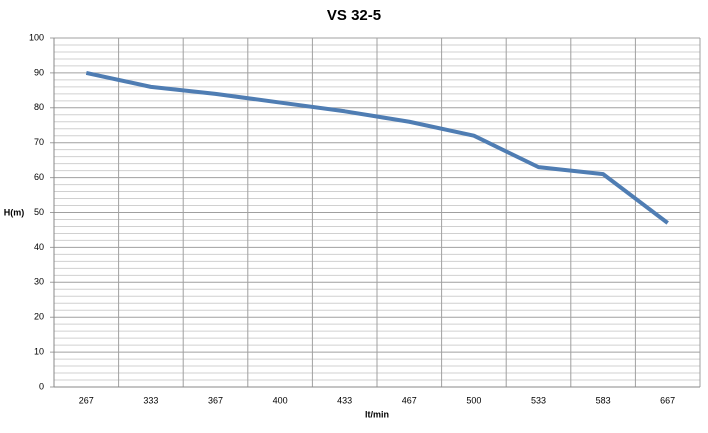  I want to click on y-tick-label: 70, so click(39, 142).